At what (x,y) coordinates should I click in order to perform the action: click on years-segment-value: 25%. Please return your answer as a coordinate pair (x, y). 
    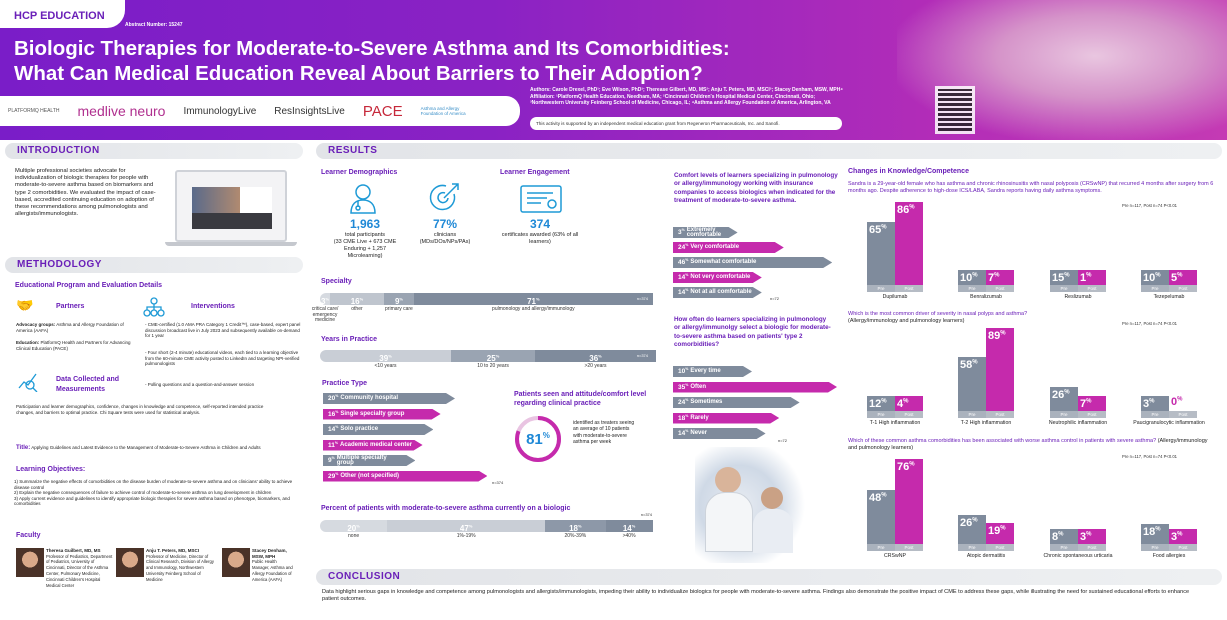
    Looking at the image, I should click on (493, 358).